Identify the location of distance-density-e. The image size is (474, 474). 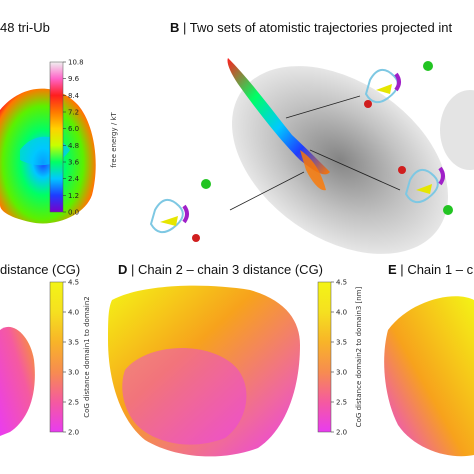
(429, 376).